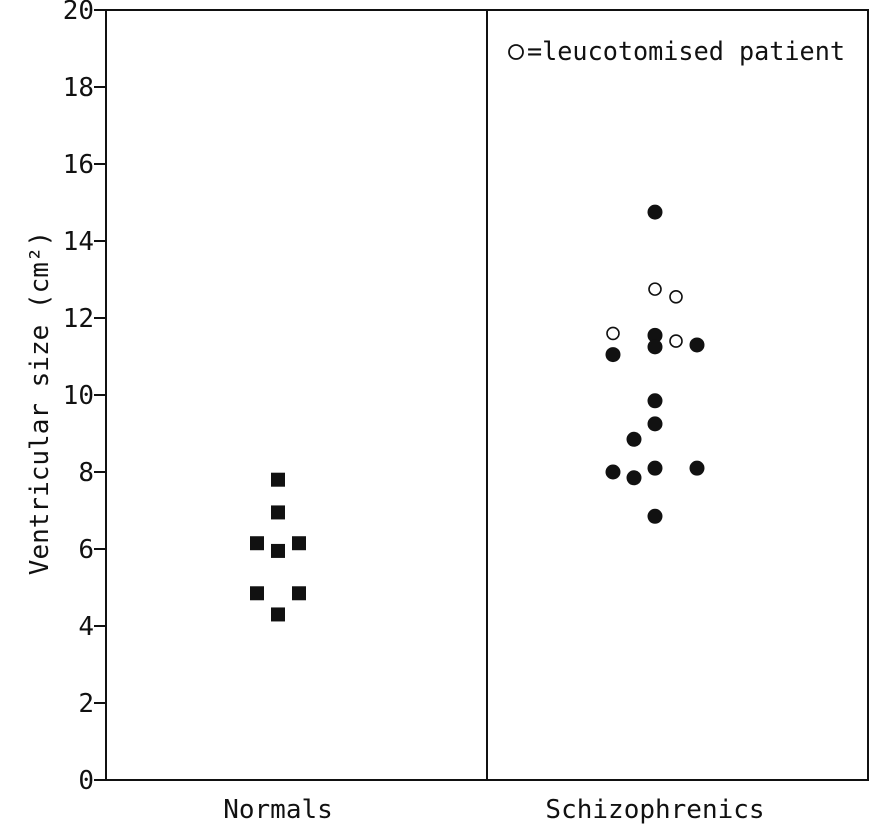  What do you see at coordinates (686, 52) in the screenshot?
I see `legend-label: =leucotomised patient` at bounding box center [686, 52].